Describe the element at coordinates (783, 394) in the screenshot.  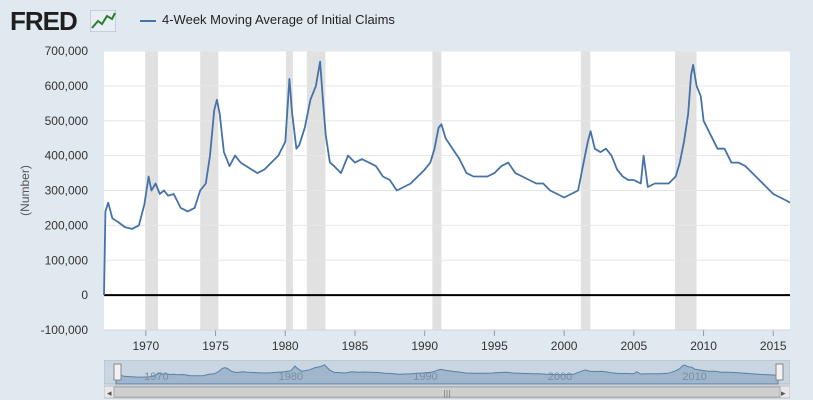
I see `scroll-right-icon: ▸` at that location.